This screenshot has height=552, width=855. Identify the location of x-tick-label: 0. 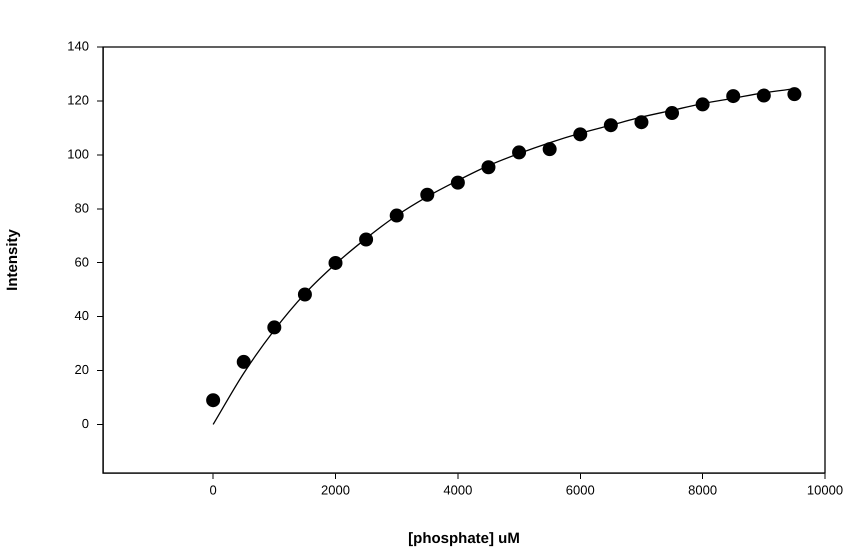
(213, 490).